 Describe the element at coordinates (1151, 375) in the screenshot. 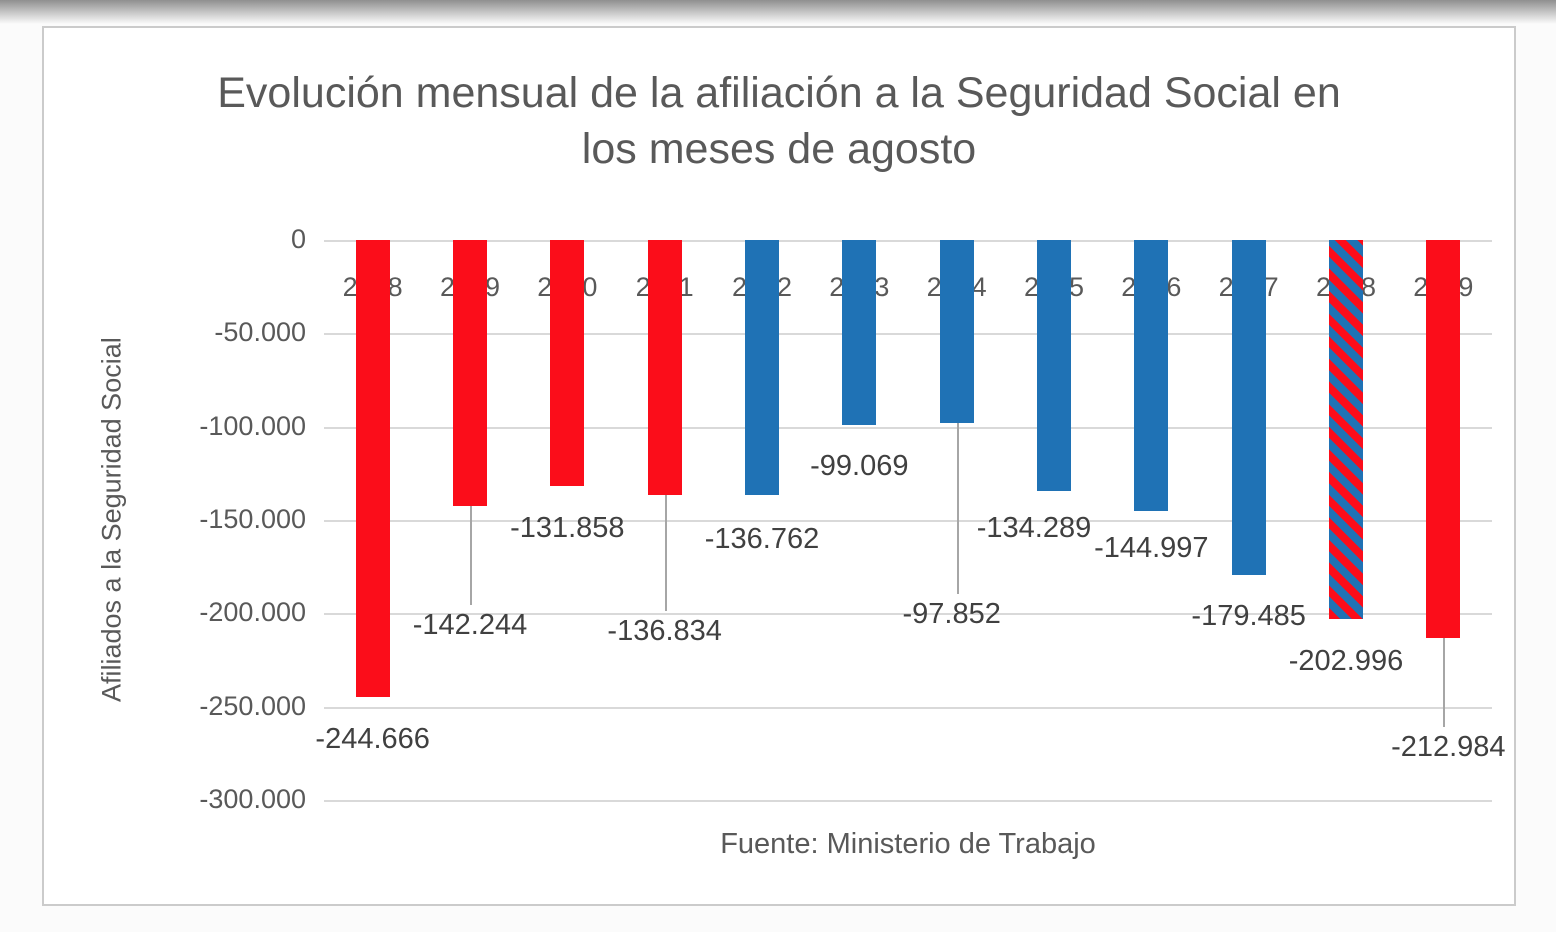

I see `bar-2016` at that location.